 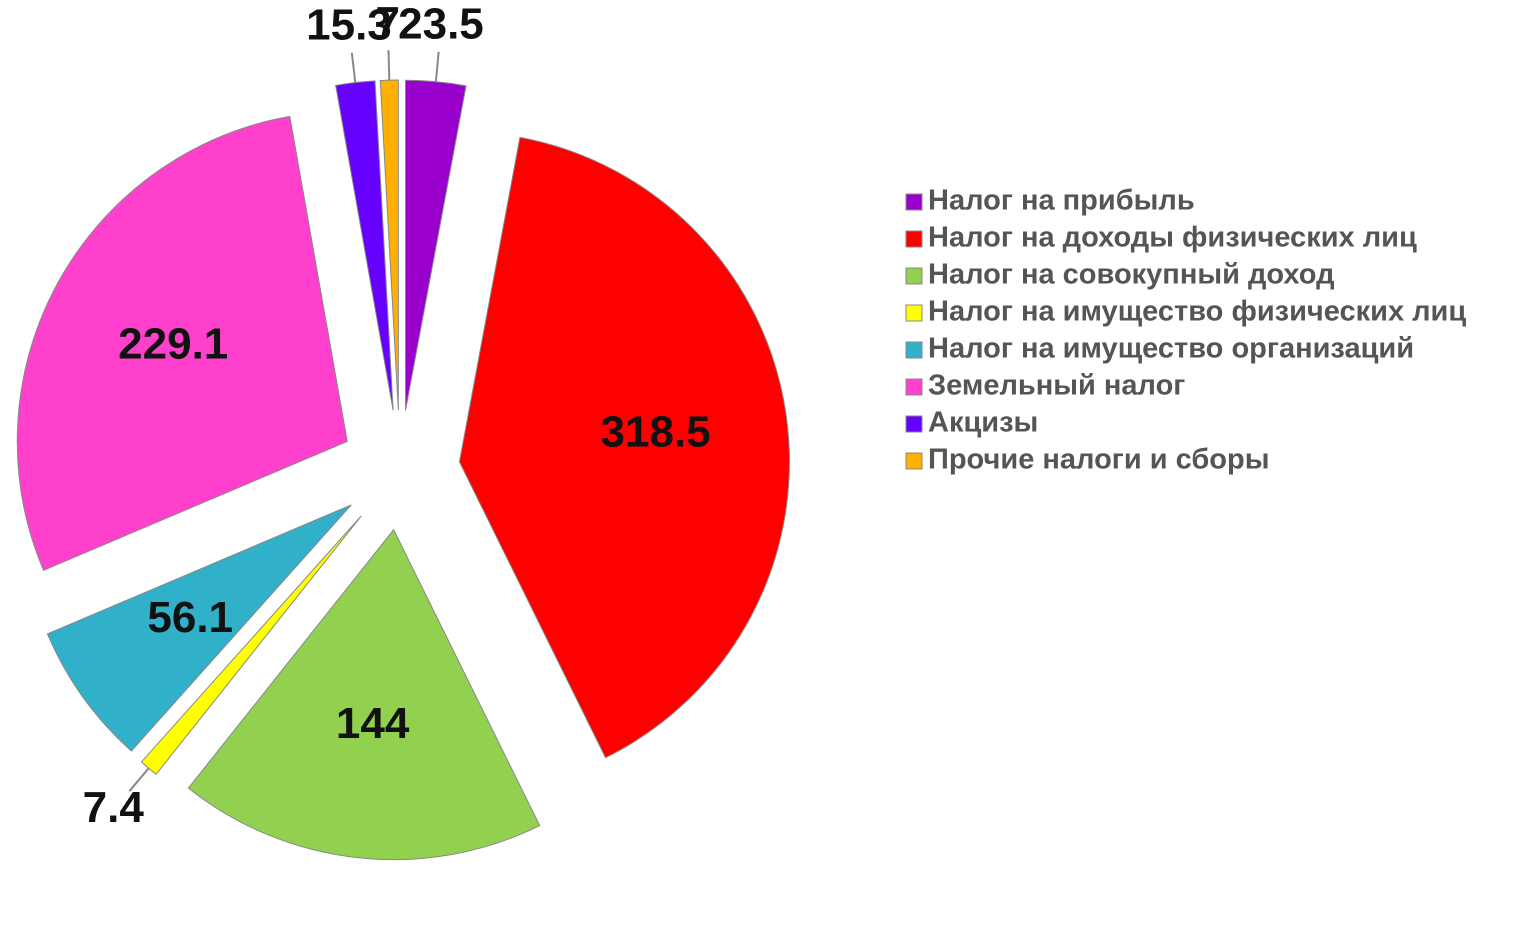 I want to click on value-label: 7.4, so click(x=114, y=807).